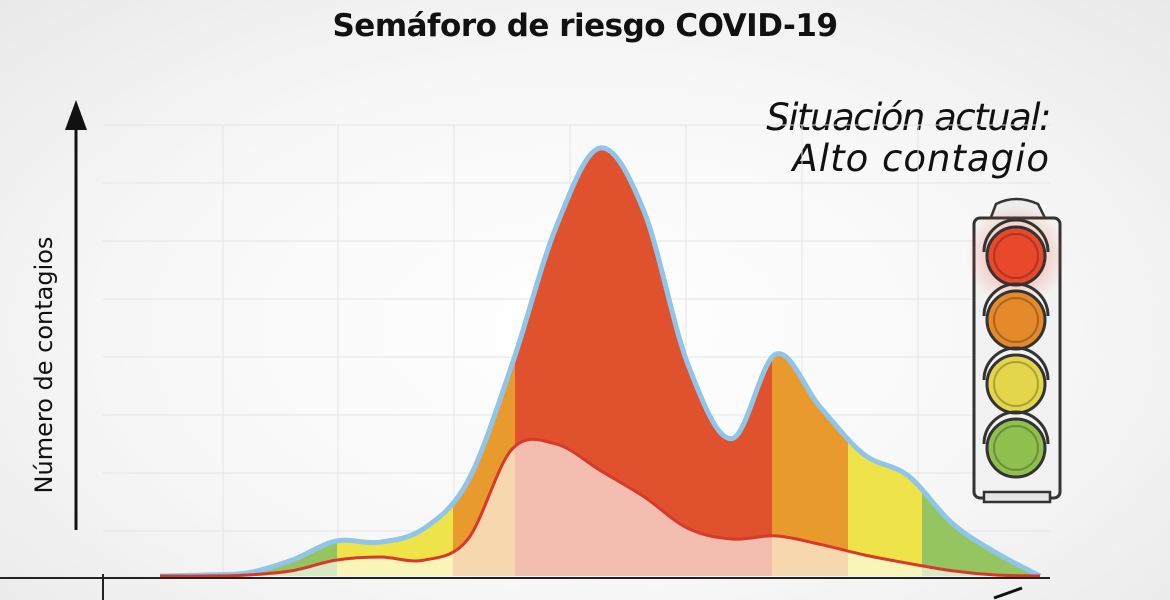 The height and width of the screenshot is (600, 1170). Describe the element at coordinates (1008, 593) in the screenshot. I see `x-axis-arrow` at that location.